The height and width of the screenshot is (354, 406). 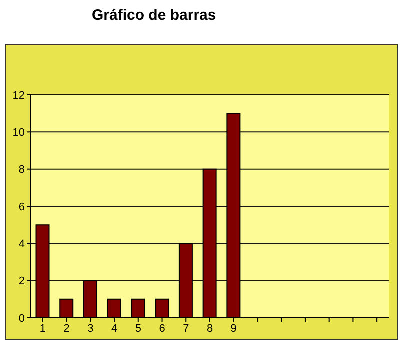 What do you see at coordinates (154, 15) in the screenshot?
I see `chart-title: Gráfico de barras` at bounding box center [154, 15].